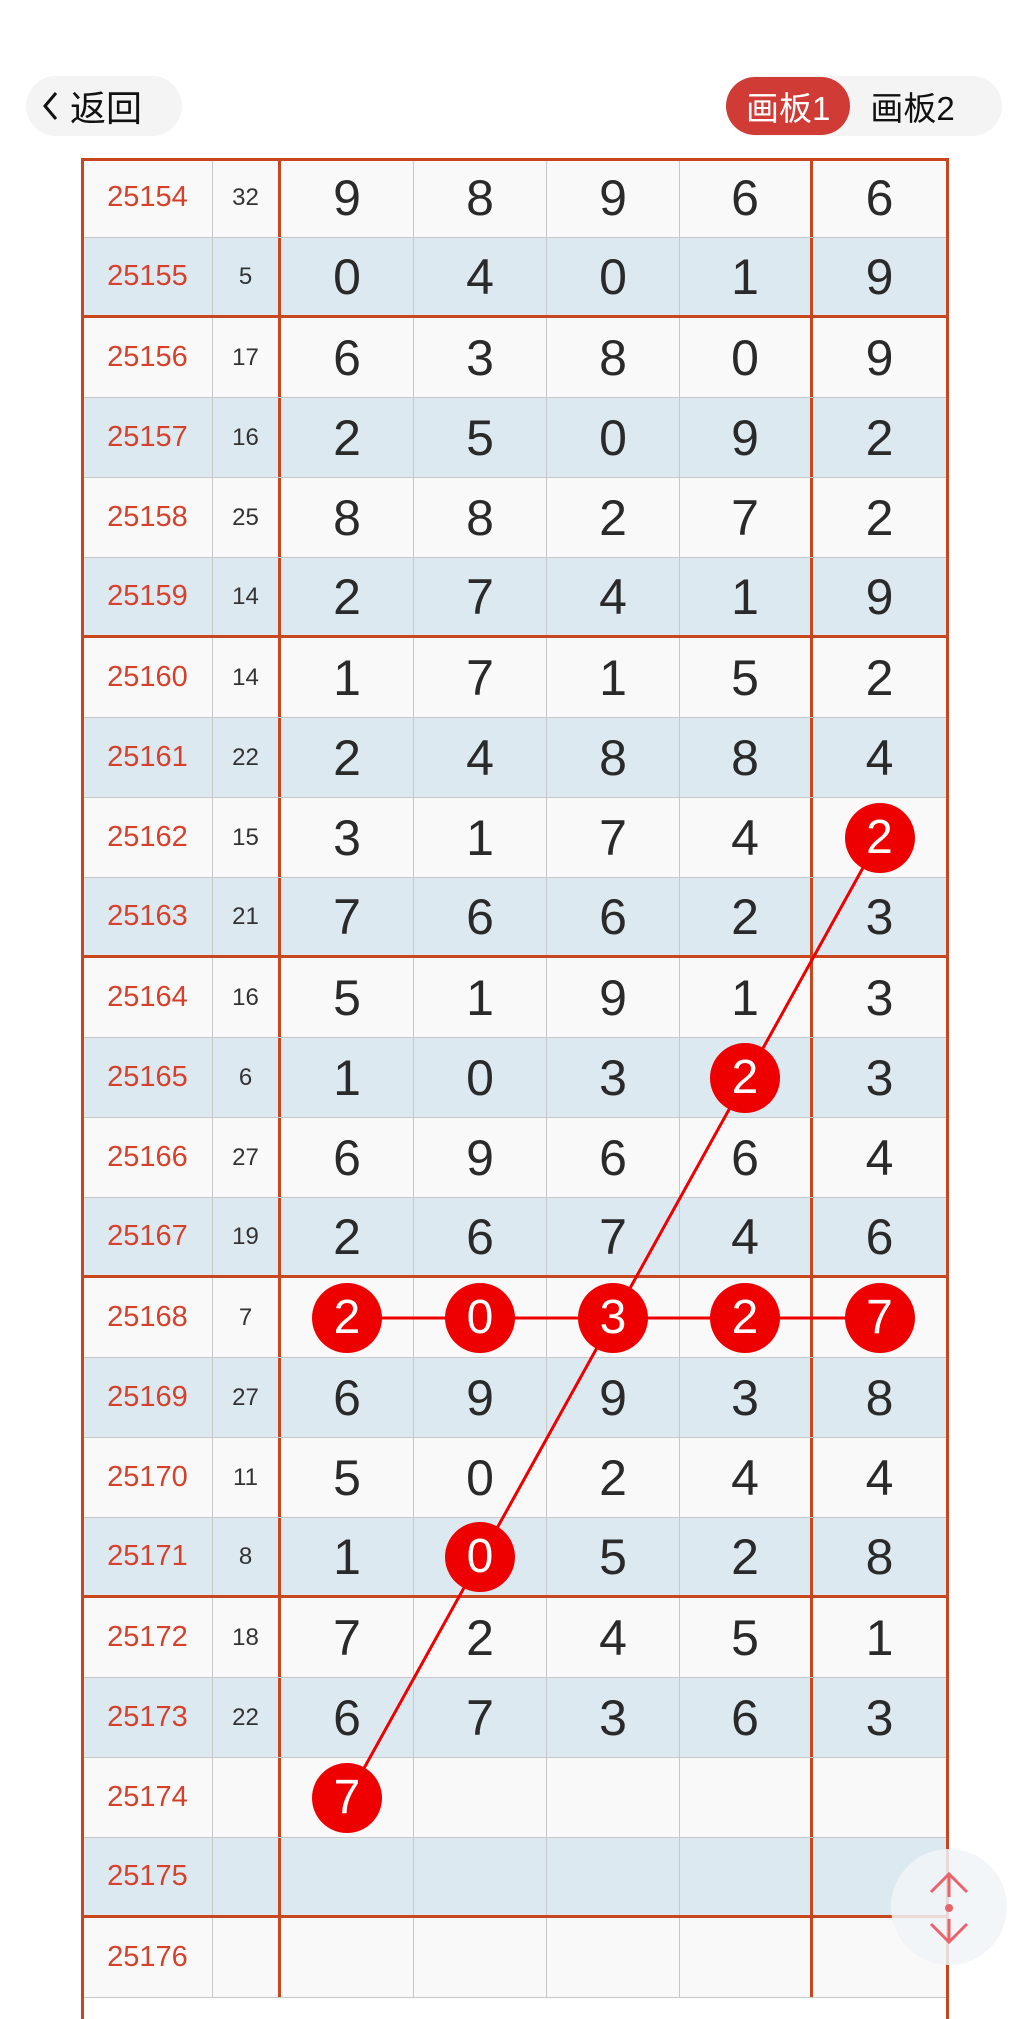 Image resolution: width=1024 pixels, height=2019 pixels. I want to click on table-row: 25174 7, so click(515, 1798).